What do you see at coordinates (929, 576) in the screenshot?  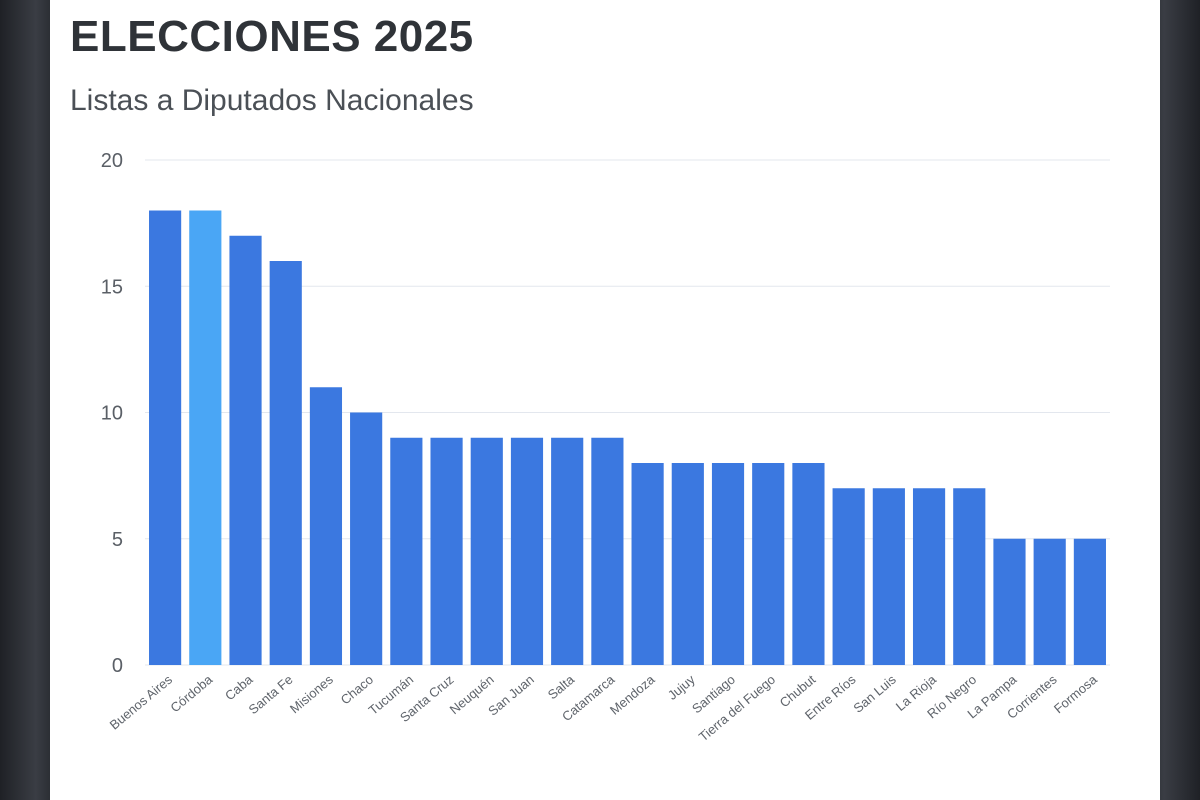 I see `bar-la-rioja` at bounding box center [929, 576].